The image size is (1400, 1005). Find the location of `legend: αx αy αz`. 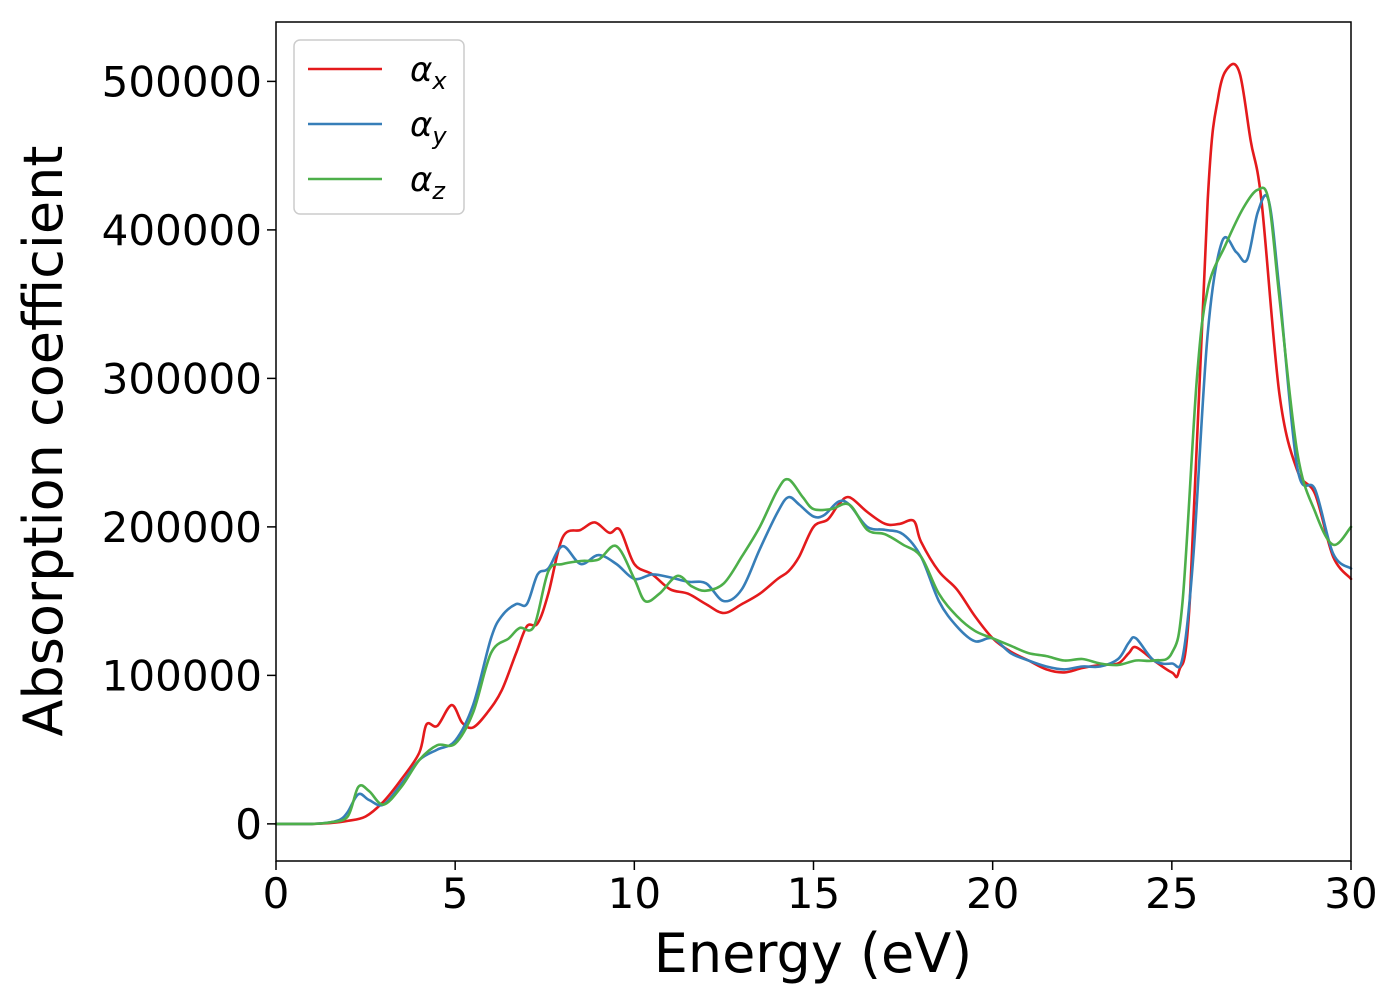

legend: αx αy αz is located at coordinates (379, 127).